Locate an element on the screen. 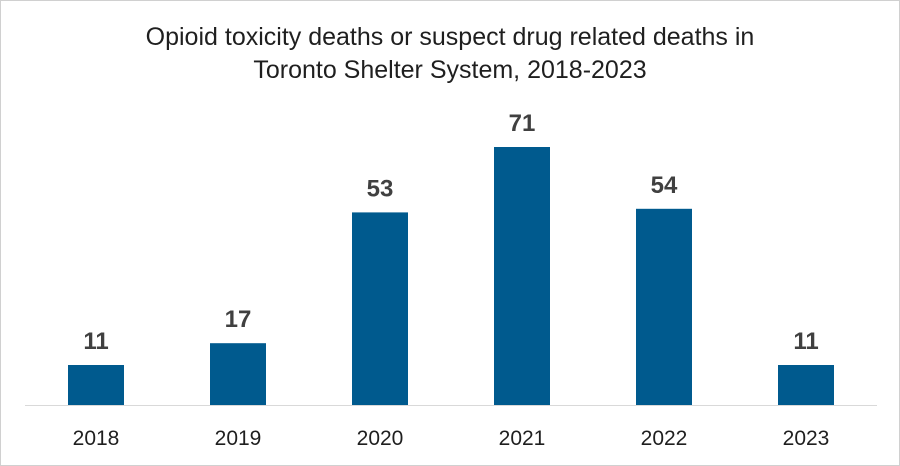 Image resolution: width=900 pixels, height=466 pixels. chart-title-line-2: Toronto Shelter System, 2018-2023 is located at coordinates (450, 70).